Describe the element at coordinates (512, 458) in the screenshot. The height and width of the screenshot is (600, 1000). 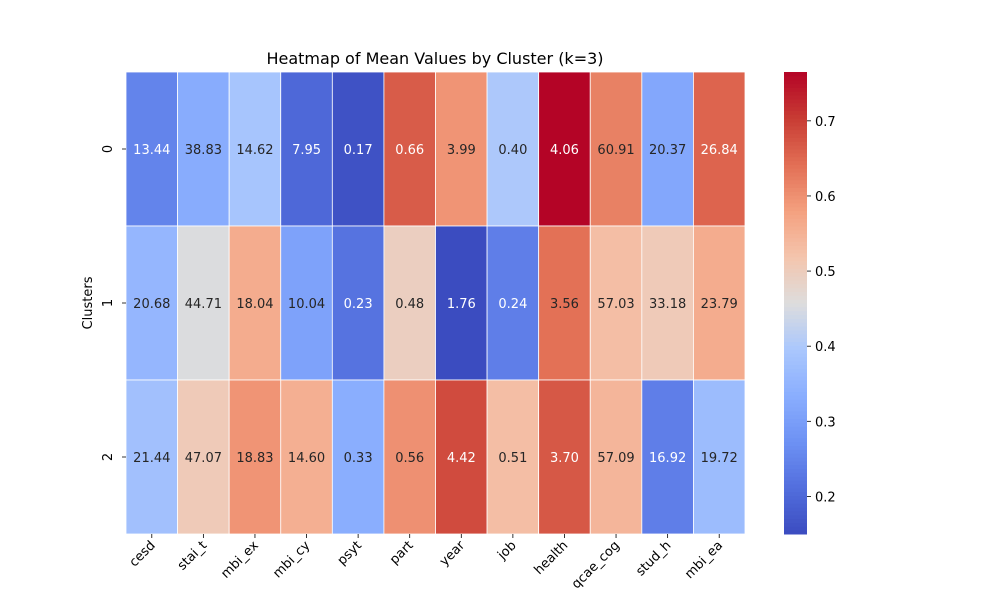
I see `cell-value-label: 0.51` at that location.